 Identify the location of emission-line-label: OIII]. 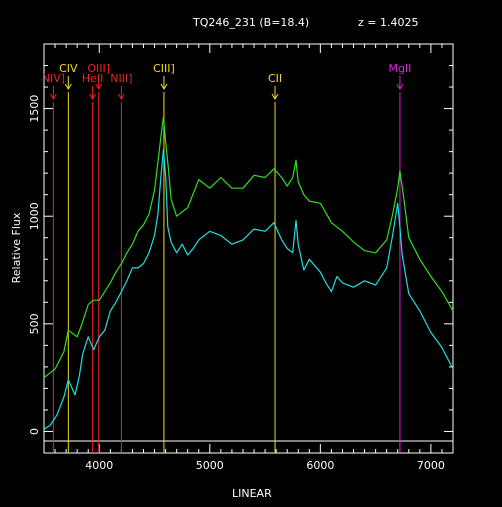
(98, 68).